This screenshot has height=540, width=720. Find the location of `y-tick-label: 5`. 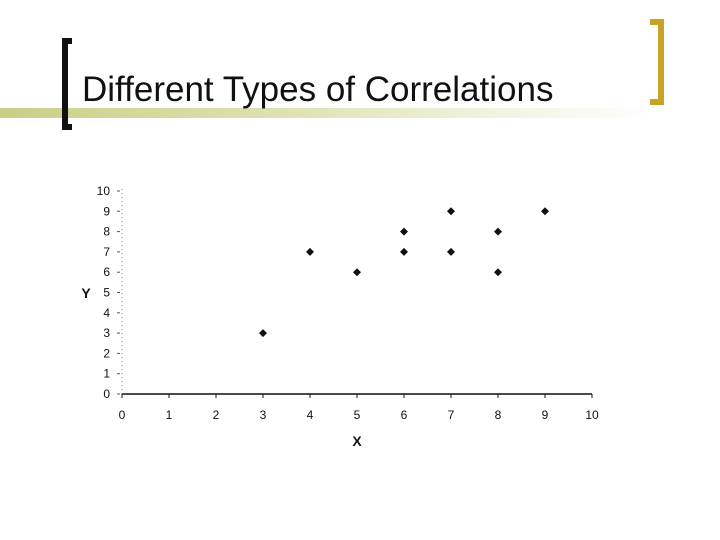

y-tick-label: 5 is located at coordinates (106, 293).